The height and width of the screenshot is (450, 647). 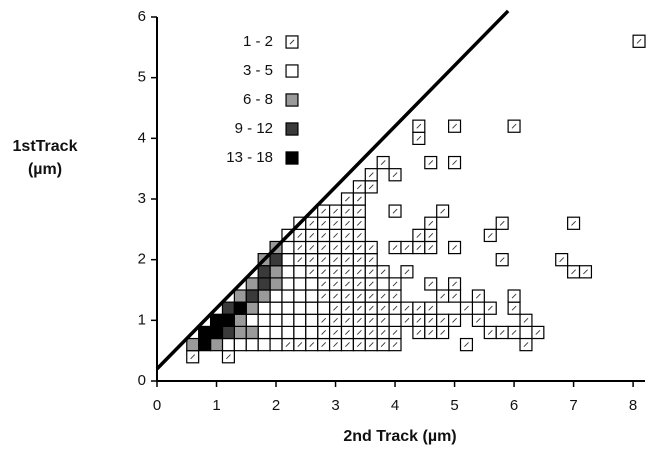 What do you see at coordinates (142, 137) in the screenshot?
I see `y-tick-label: 4` at bounding box center [142, 137].